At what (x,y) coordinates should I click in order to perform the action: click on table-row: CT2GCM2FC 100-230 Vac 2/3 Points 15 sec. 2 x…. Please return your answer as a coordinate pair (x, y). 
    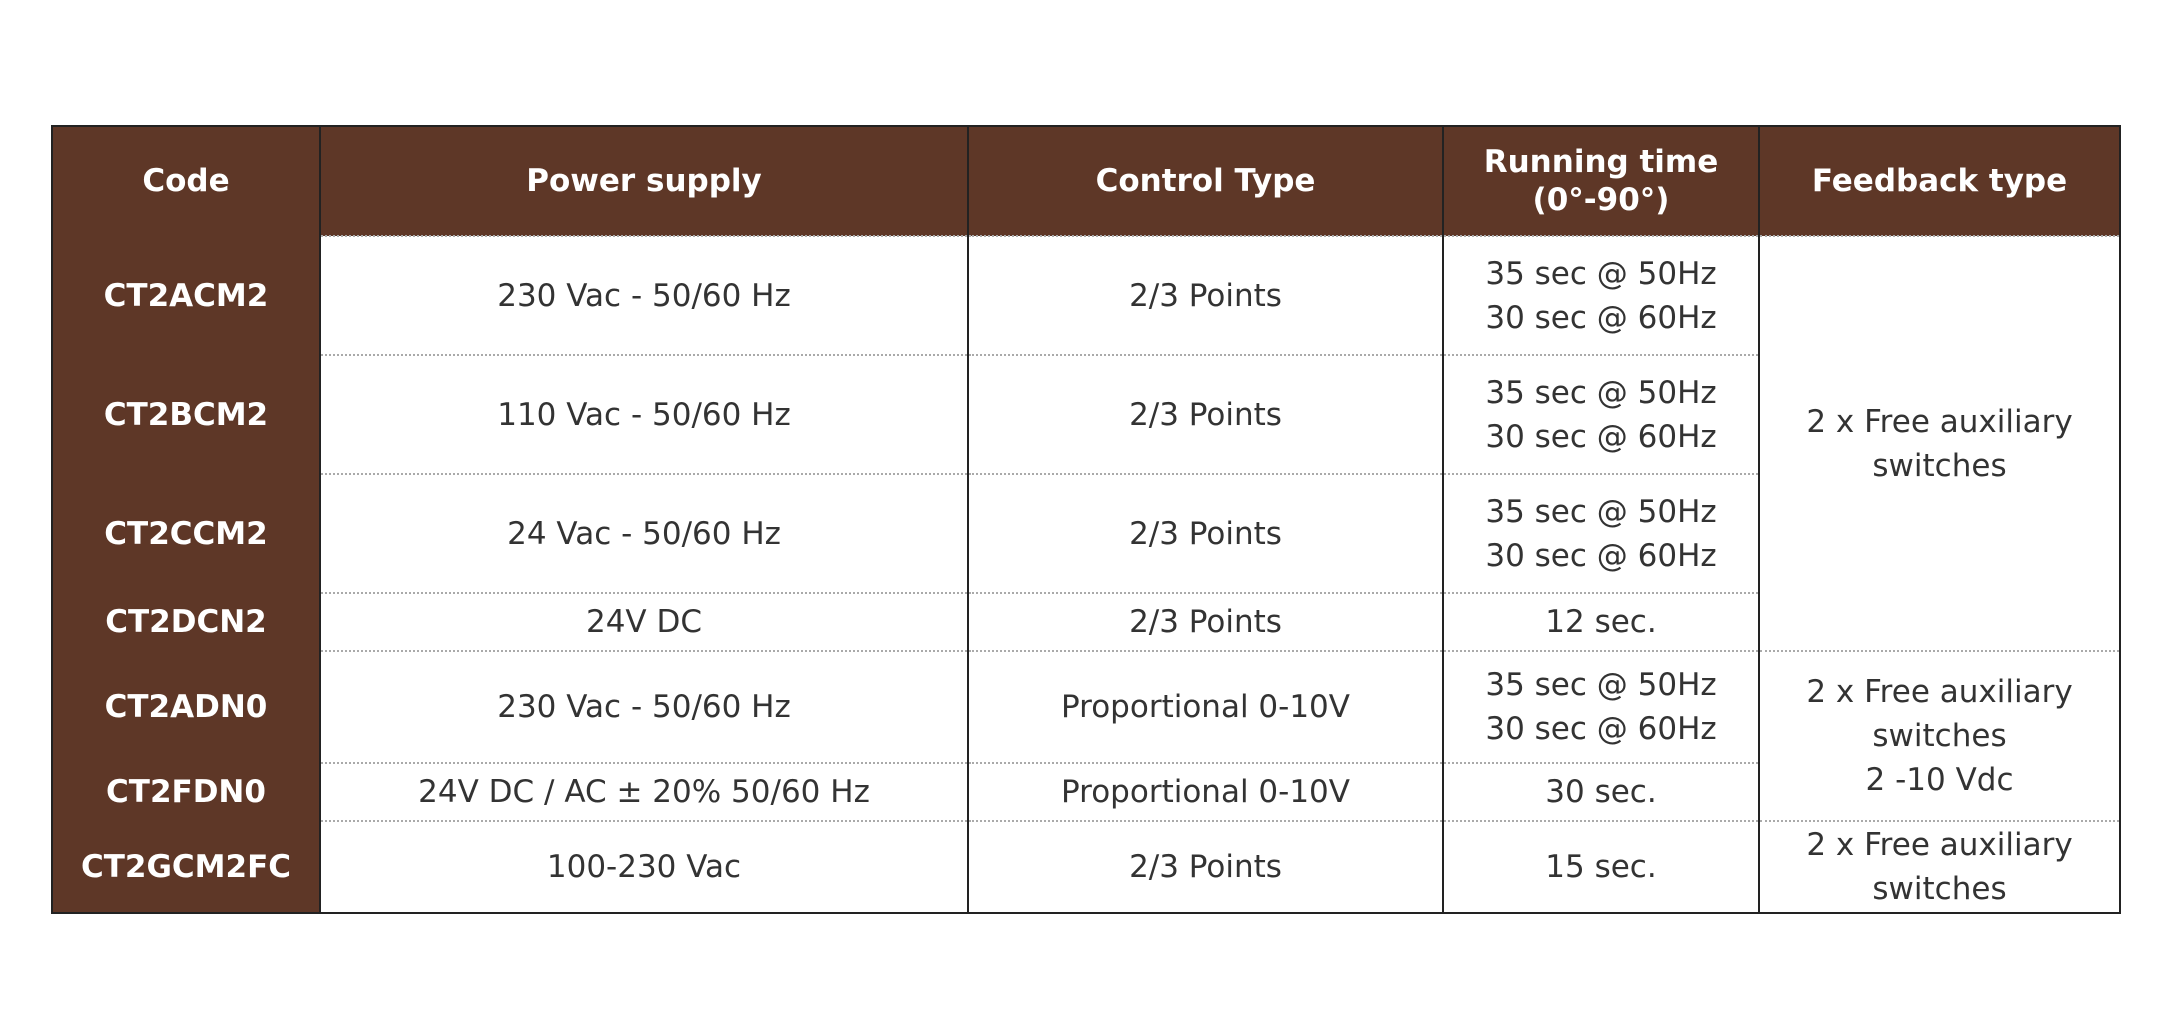
    Looking at the image, I should click on (1085, 866).